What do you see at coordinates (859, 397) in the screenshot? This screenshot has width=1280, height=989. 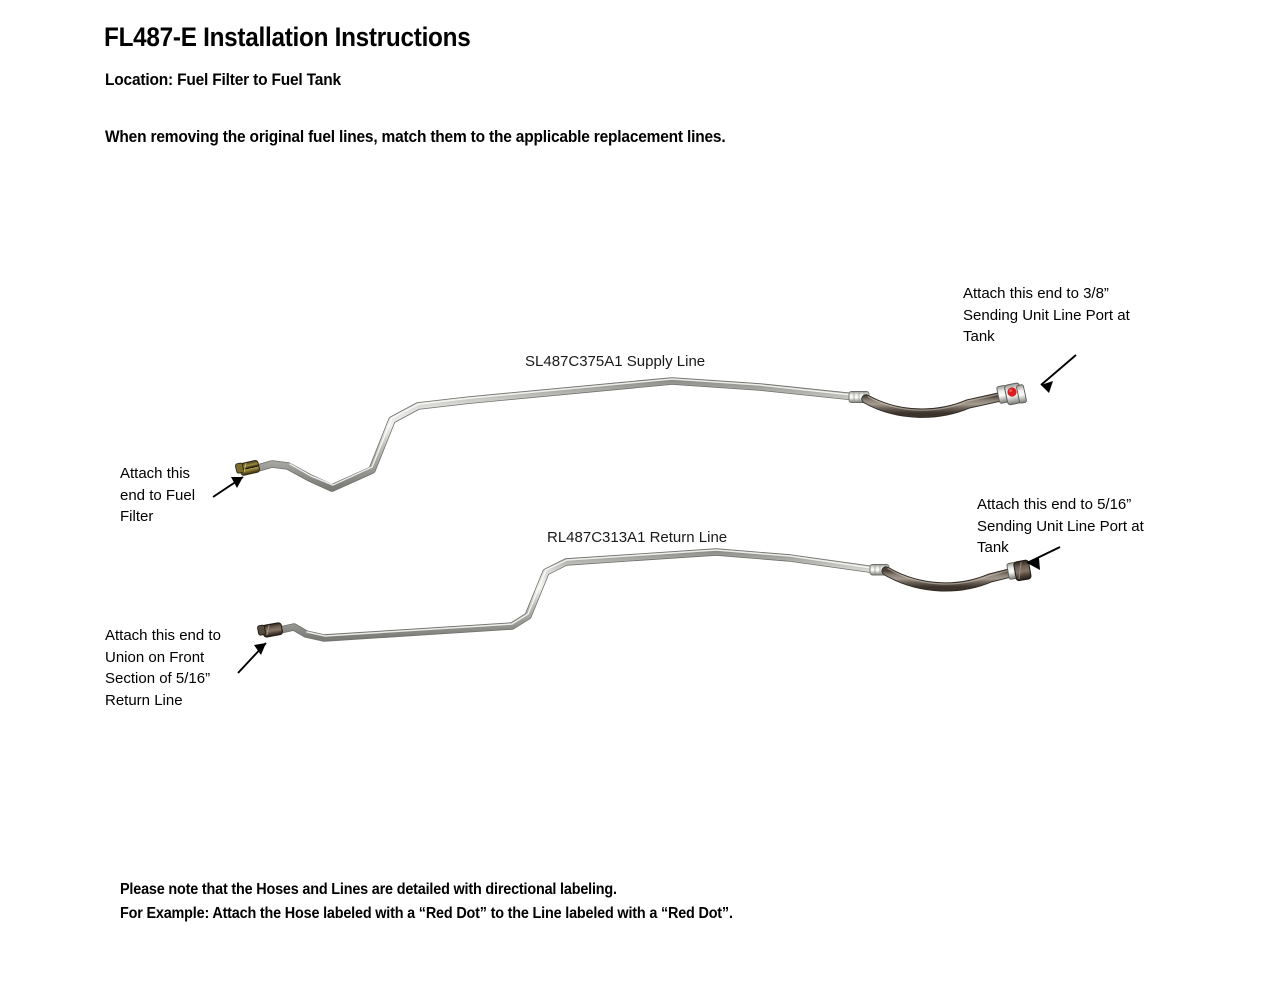 I see `supply-crimp-collar` at bounding box center [859, 397].